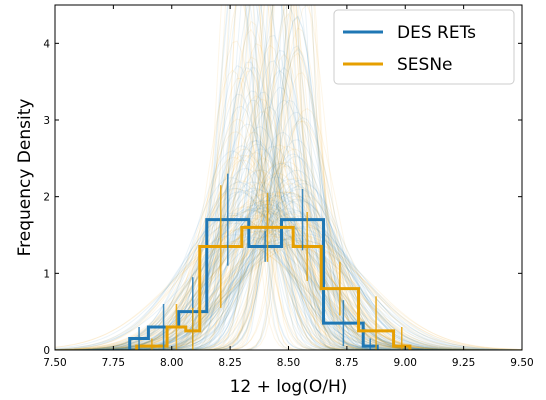  Describe the element at coordinates (171, 363) in the screenshot. I see `x-tick-label: 8.00` at that location.